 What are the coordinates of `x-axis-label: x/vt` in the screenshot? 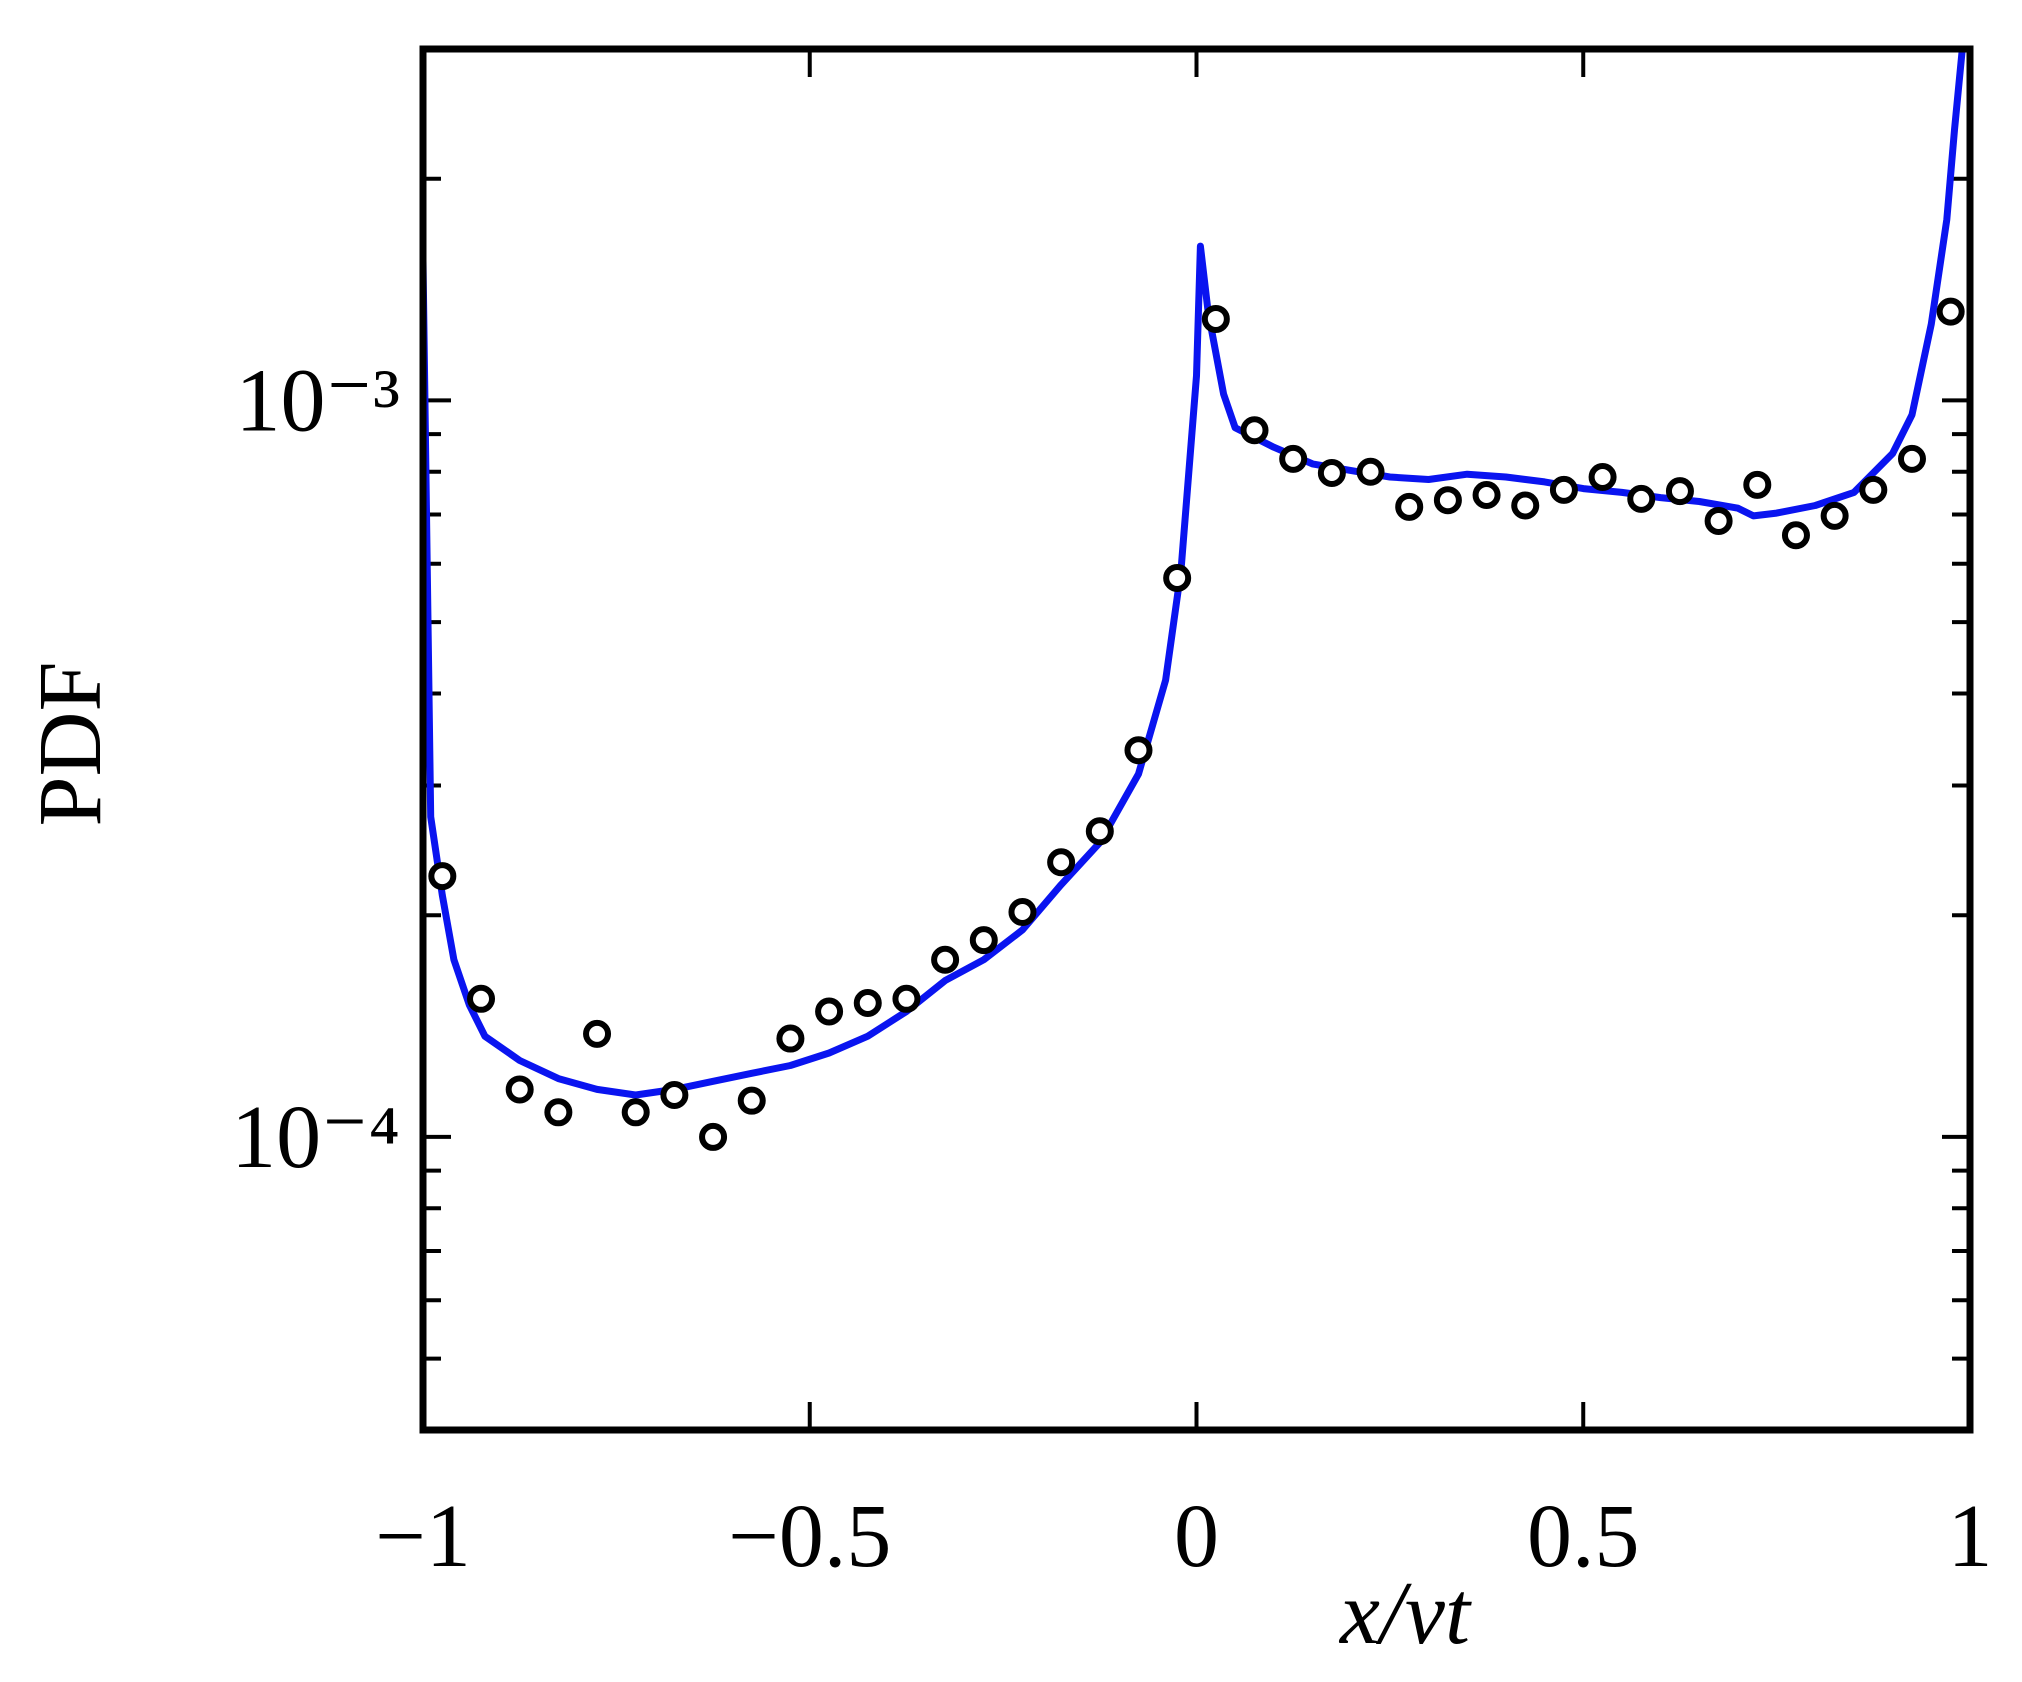 It's located at (1405, 1613).